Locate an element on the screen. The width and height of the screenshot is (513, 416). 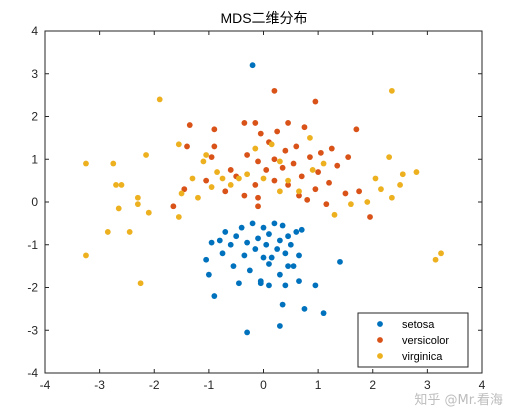
x-tick-label: 3 is located at coordinates (427, 385).